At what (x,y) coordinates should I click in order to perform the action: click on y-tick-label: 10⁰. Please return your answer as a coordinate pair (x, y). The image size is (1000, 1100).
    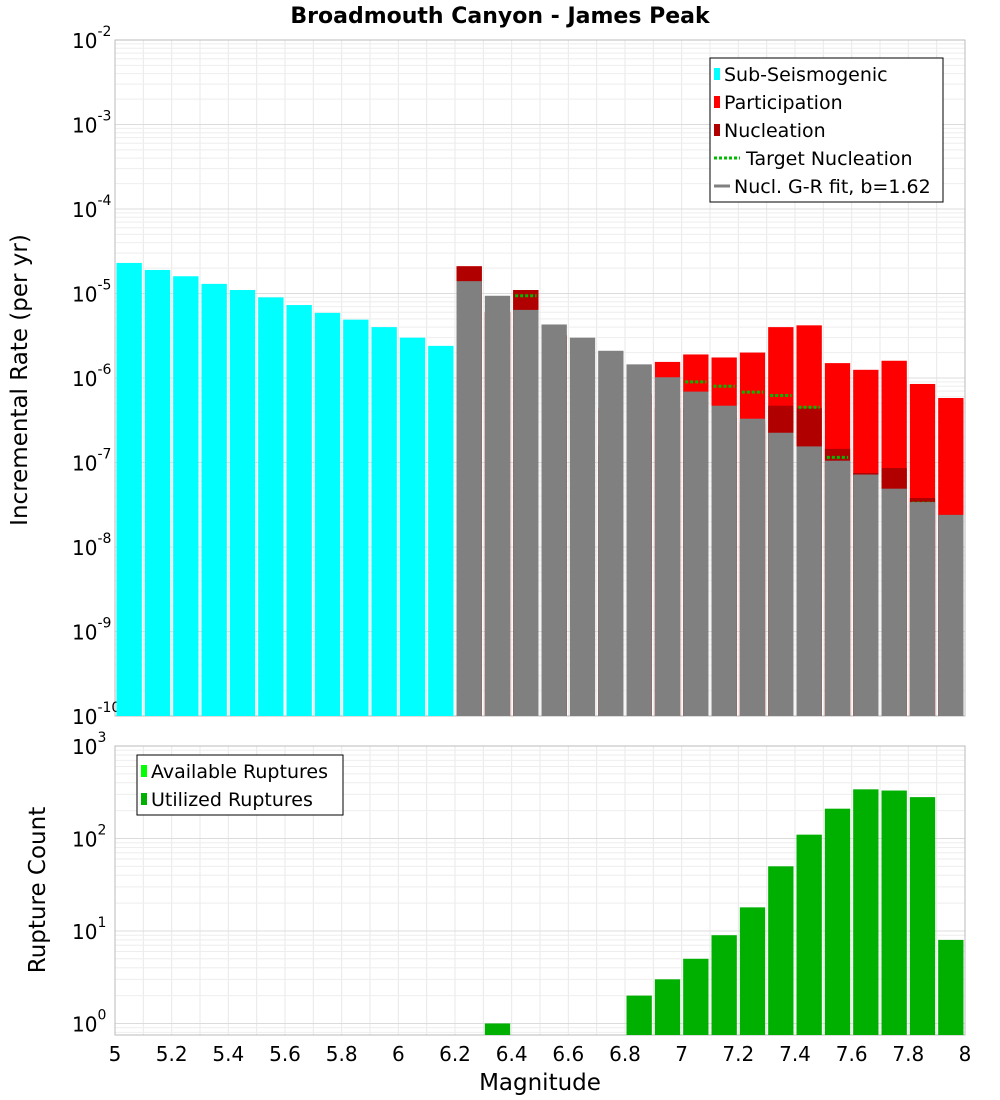
    Looking at the image, I should click on (89, 1021).